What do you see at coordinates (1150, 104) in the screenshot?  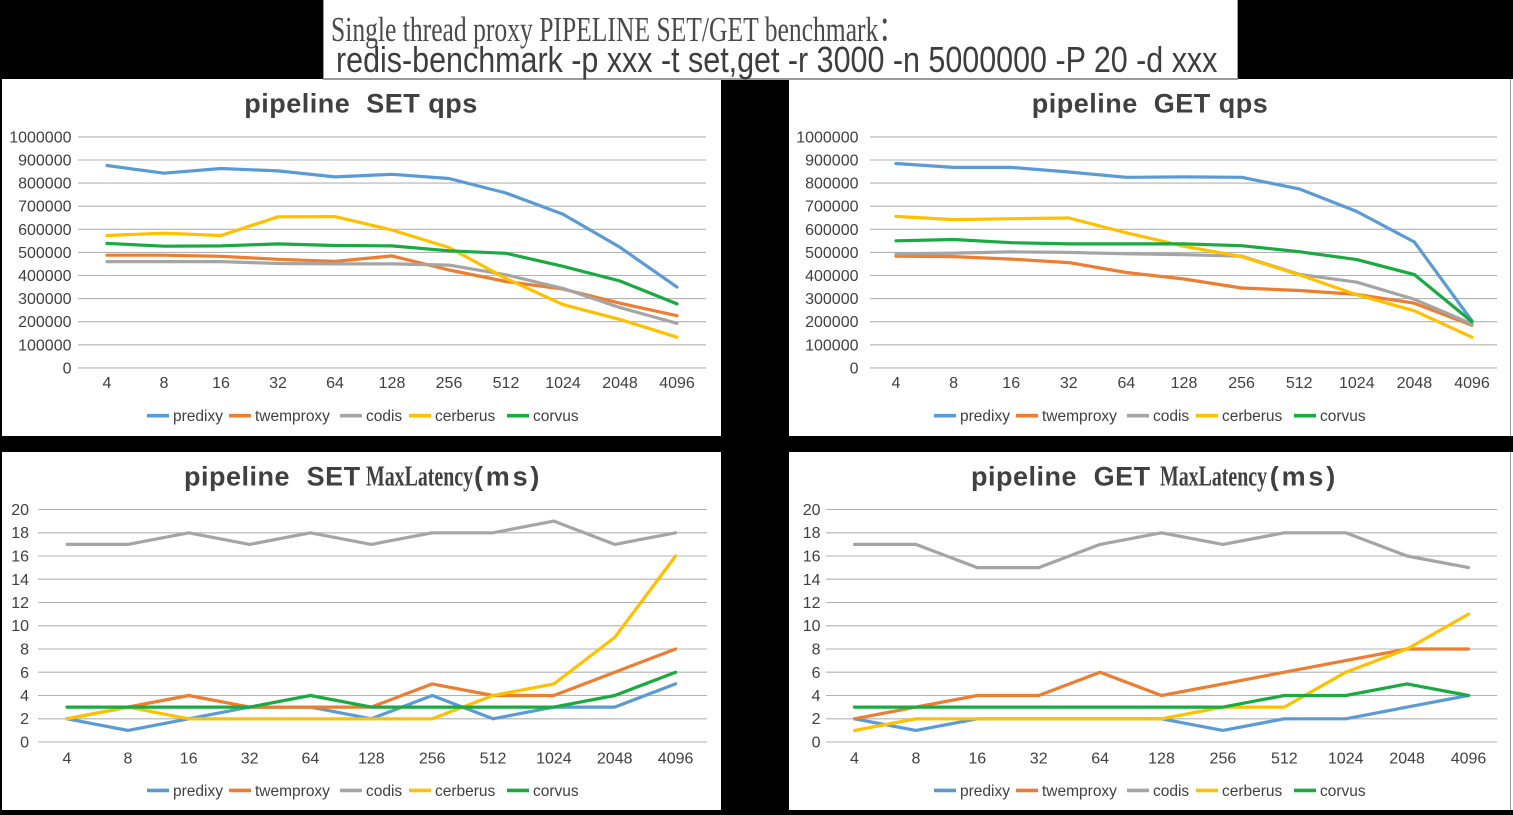 I see `svg-text: pipeline GET qps` at bounding box center [1150, 104].